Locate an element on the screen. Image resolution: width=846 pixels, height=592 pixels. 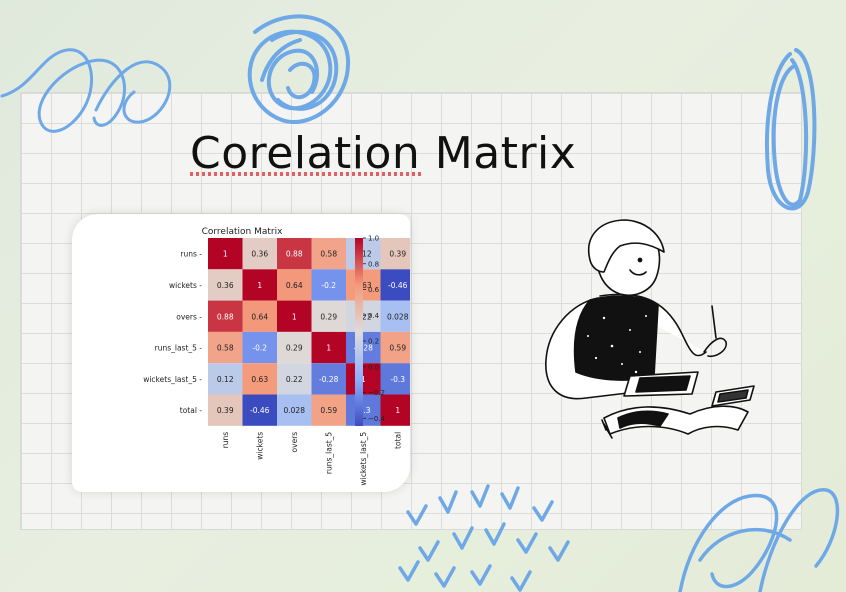
colorbar is located at coordinates (359, 332).